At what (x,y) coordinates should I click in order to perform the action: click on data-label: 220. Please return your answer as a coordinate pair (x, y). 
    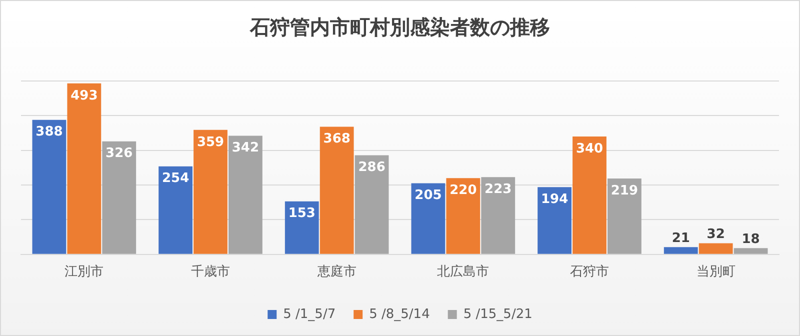
    Looking at the image, I should click on (463, 190).